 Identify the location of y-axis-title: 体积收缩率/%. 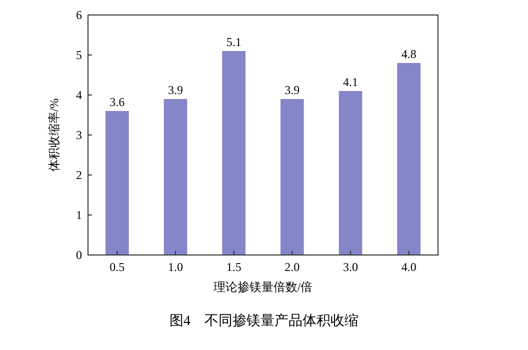
(54, 135).